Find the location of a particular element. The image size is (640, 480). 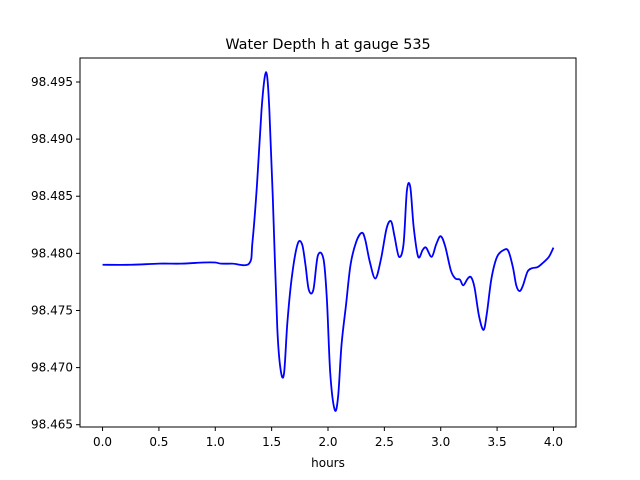

x-tick-label: 1.0 is located at coordinates (215, 442).